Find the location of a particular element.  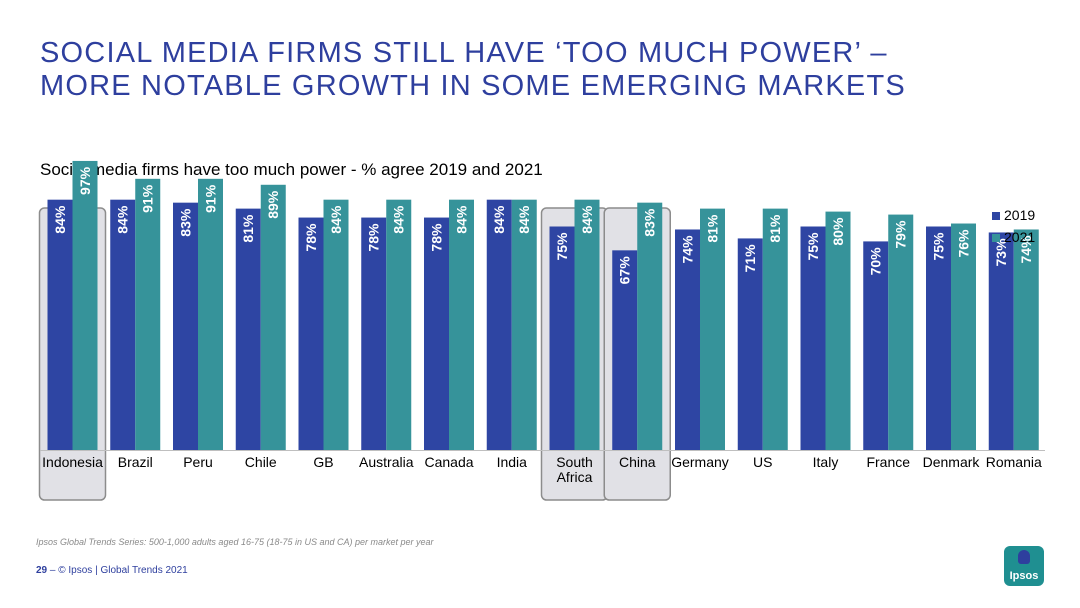

data-label: 71% is located at coordinates (750, 258).